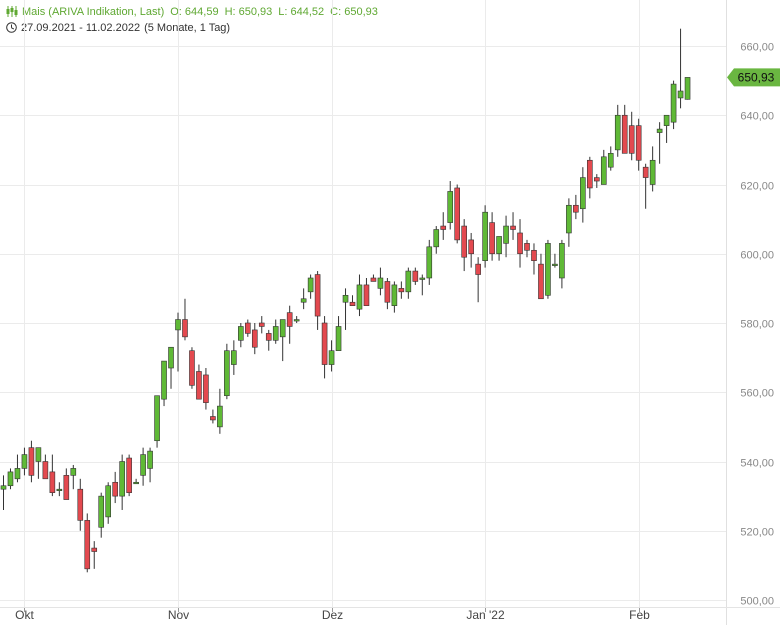 The height and width of the screenshot is (625, 780). What do you see at coordinates (757, 602) in the screenshot?
I see `y-tick-label: 500,00` at bounding box center [757, 602].